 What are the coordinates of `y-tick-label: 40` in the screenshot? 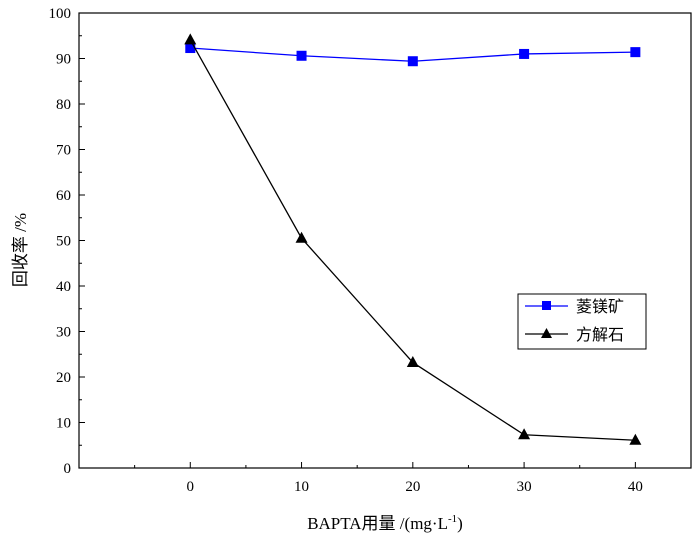 It's located at (63, 287).